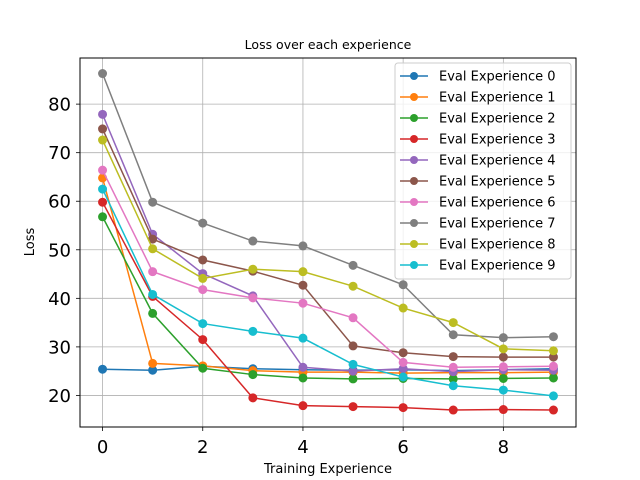 This screenshot has height=480, width=640. I want to click on y-tick-label: 30, so click(59, 347).